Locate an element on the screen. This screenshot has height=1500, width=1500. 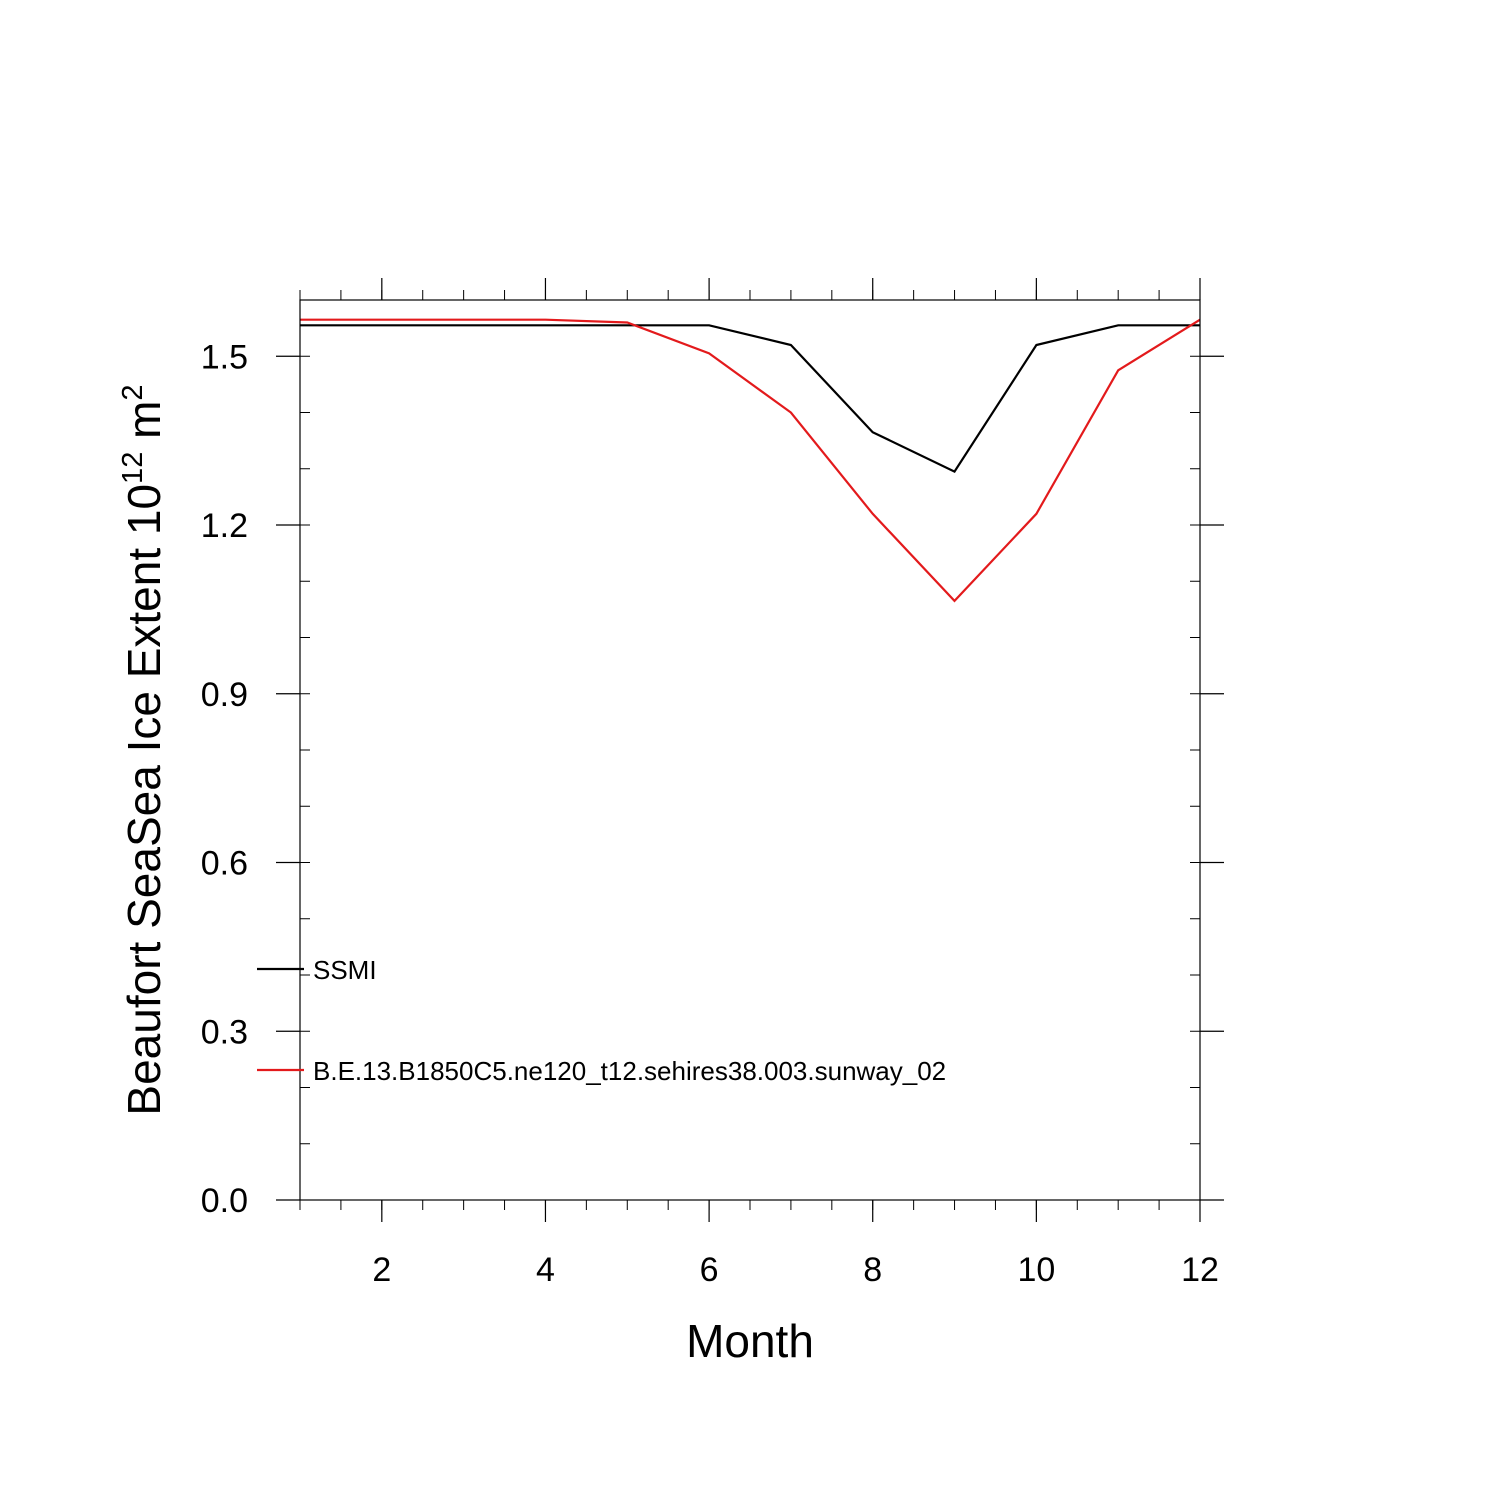
x-axis-title: Month is located at coordinates (750, 1341).